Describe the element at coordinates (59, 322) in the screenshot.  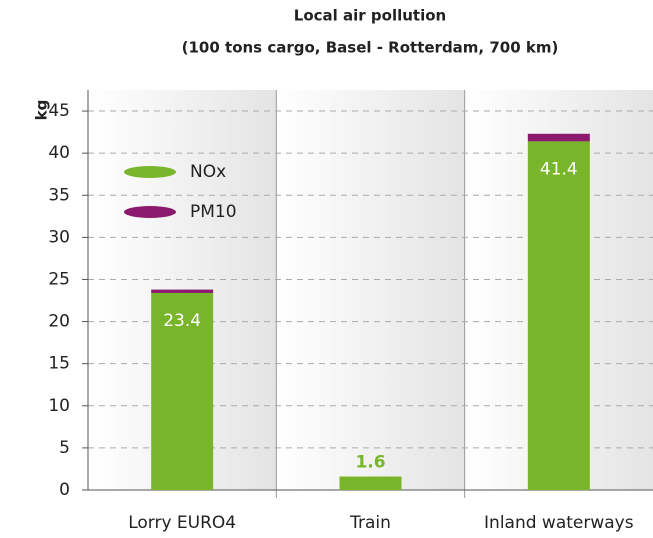
I see `y-tick-label: 20` at that location.